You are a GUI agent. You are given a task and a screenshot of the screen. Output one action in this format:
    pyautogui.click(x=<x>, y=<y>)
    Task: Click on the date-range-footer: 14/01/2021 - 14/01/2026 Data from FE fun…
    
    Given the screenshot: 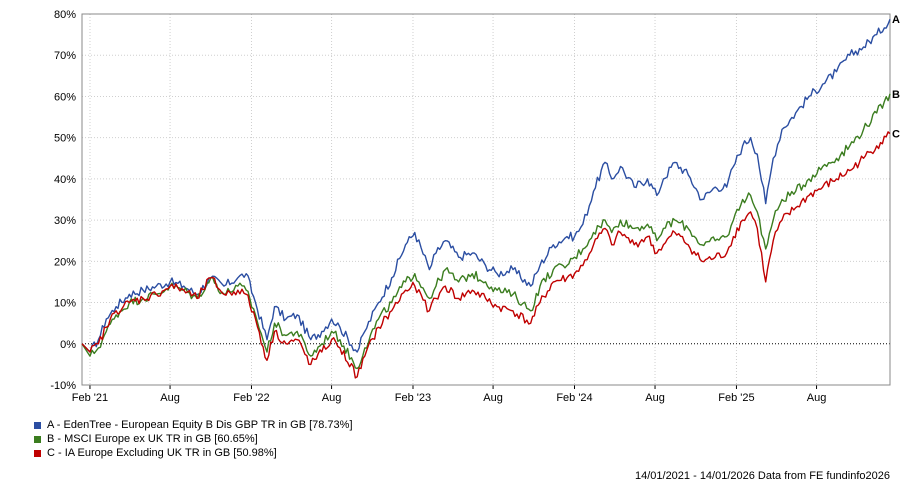 What is the action you would take?
    pyautogui.click(x=762, y=476)
    